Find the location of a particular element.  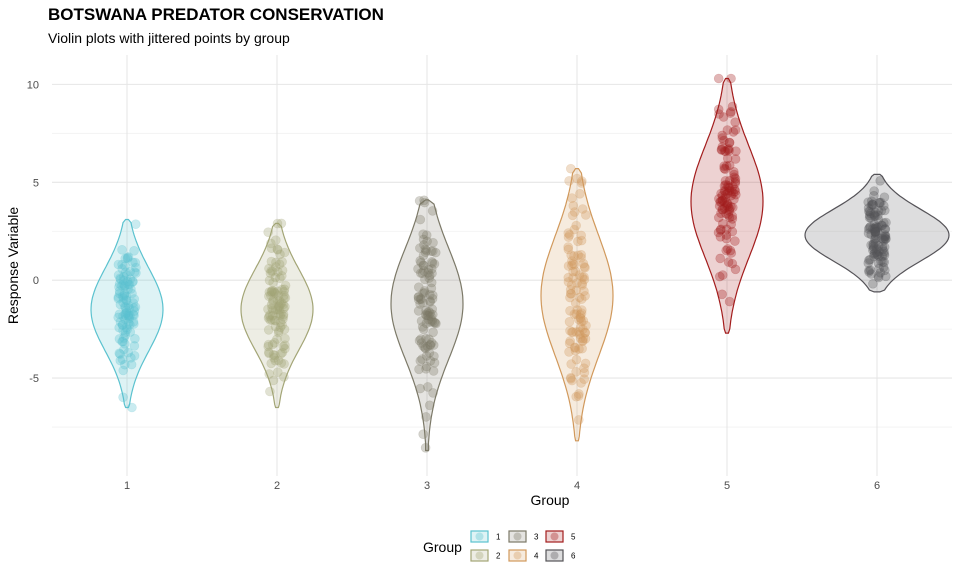

x-tick-label: 1 is located at coordinates (127, 486).